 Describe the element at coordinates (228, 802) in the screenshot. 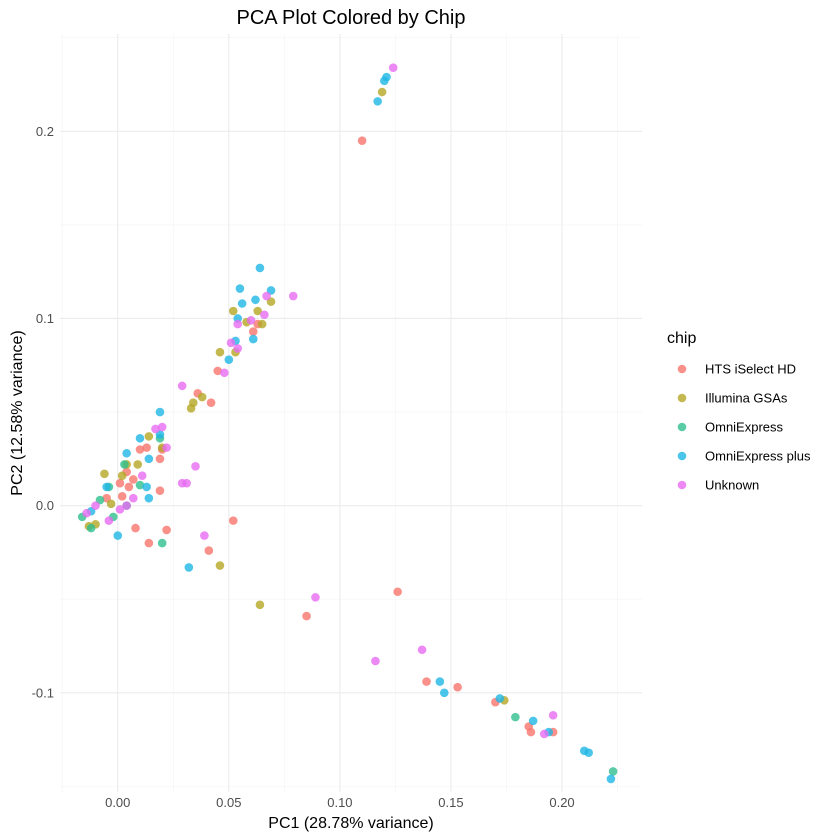

I see `x-tick-label: 0.05` at that location.